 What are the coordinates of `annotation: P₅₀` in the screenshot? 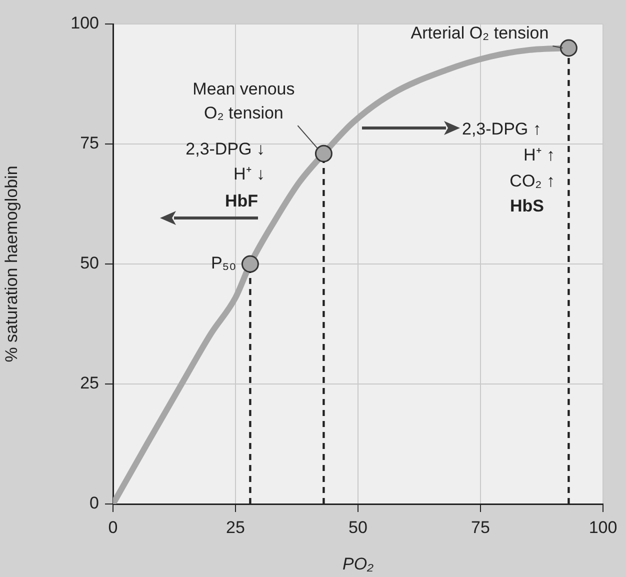 It's located at (223, 263).